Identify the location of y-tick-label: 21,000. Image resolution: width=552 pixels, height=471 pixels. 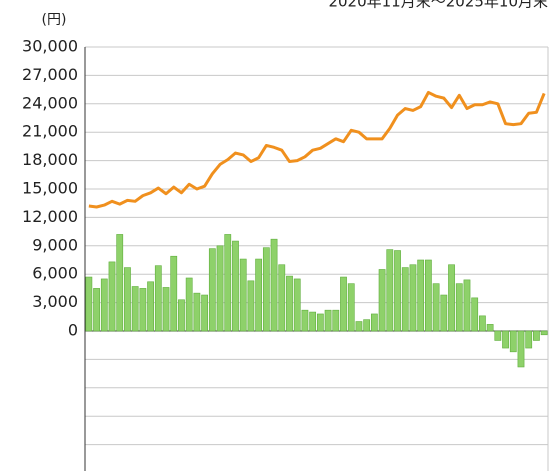
(50, 131).